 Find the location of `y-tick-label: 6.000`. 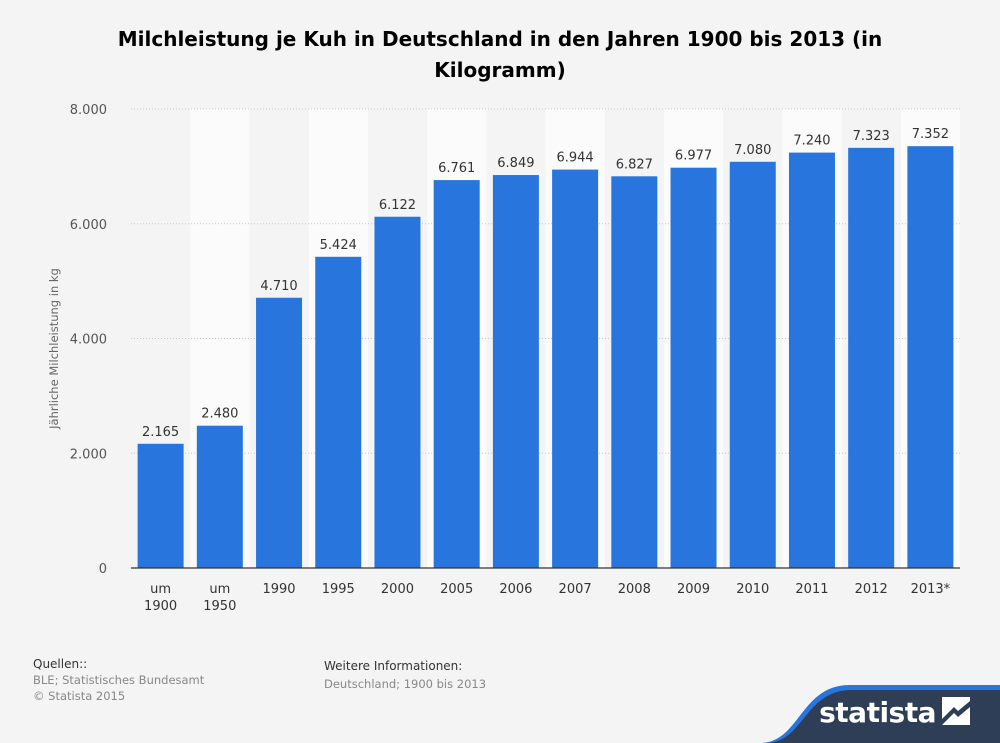

y-tick-label: 6.000 is located at coordinates (88, 225).